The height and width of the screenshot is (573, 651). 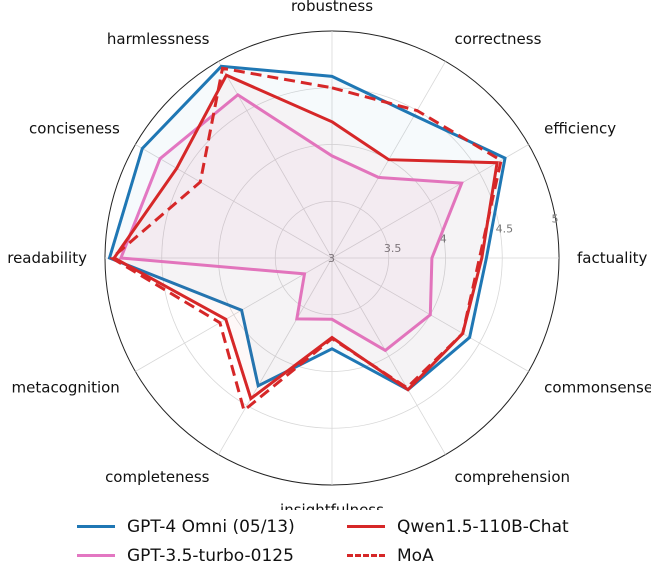 I want to click on legend-label-gpt4o: GPT-4 Omni (05/13), so click(x=211, y=526).